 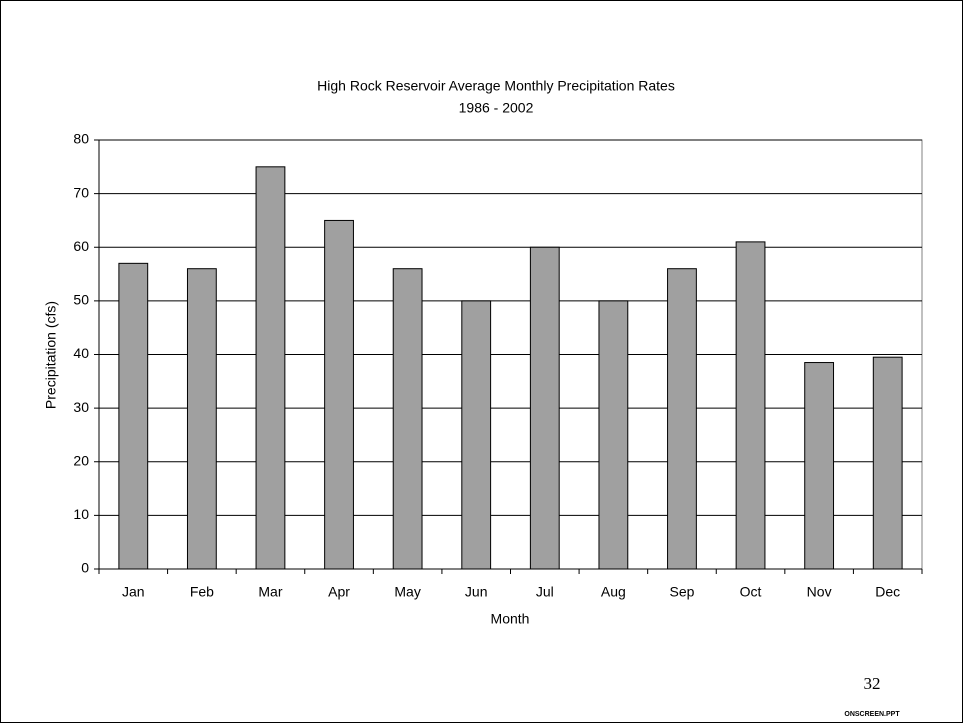 What do you see at coordinates (270, 592) in the screenshot?
I see `x-tick-label: Mar` at bounding box center [270, 592].